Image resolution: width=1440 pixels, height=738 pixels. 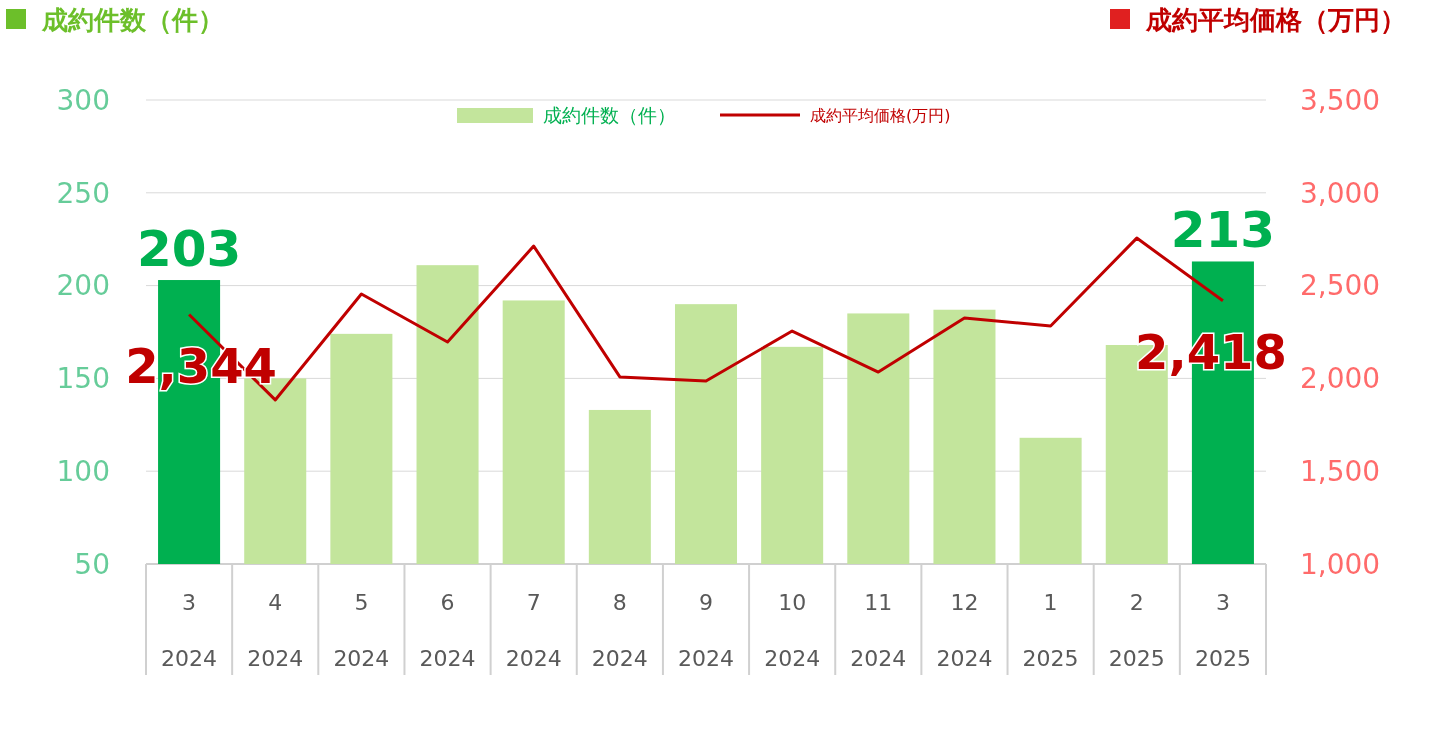 What do you see at coordinates (609, 114) in the screenshot?
I see `legend-label: 成約件数（件）` at bounding box center [609, 114].